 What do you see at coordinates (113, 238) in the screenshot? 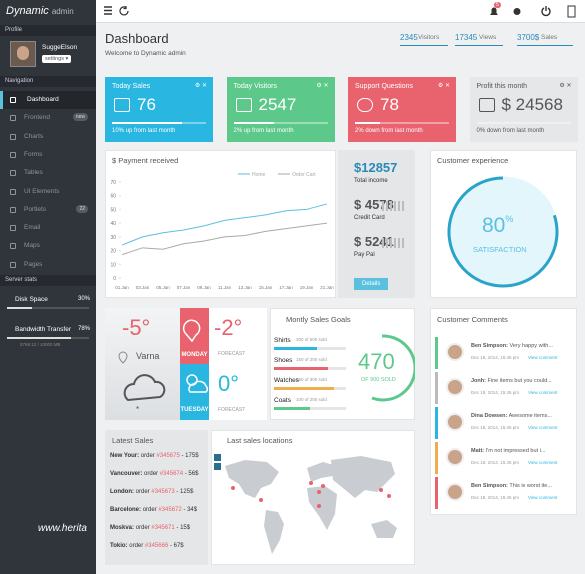
I see `y-tick-label: 30` at bounding box center [113, 238].